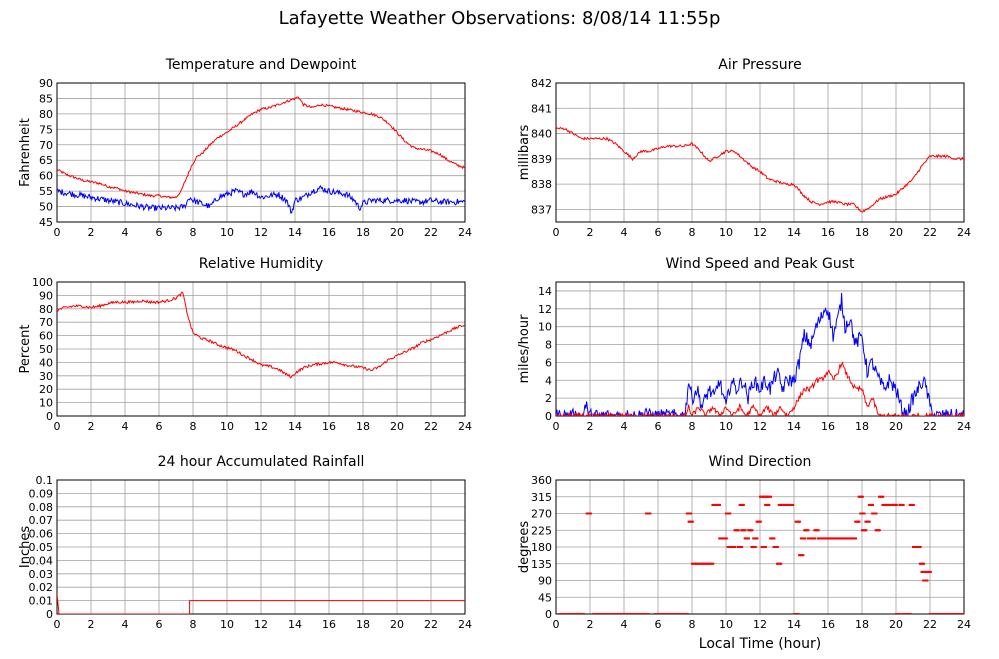 This screenshot has width=999, height=659. I want to click on plot-frame, so click(261, 152).